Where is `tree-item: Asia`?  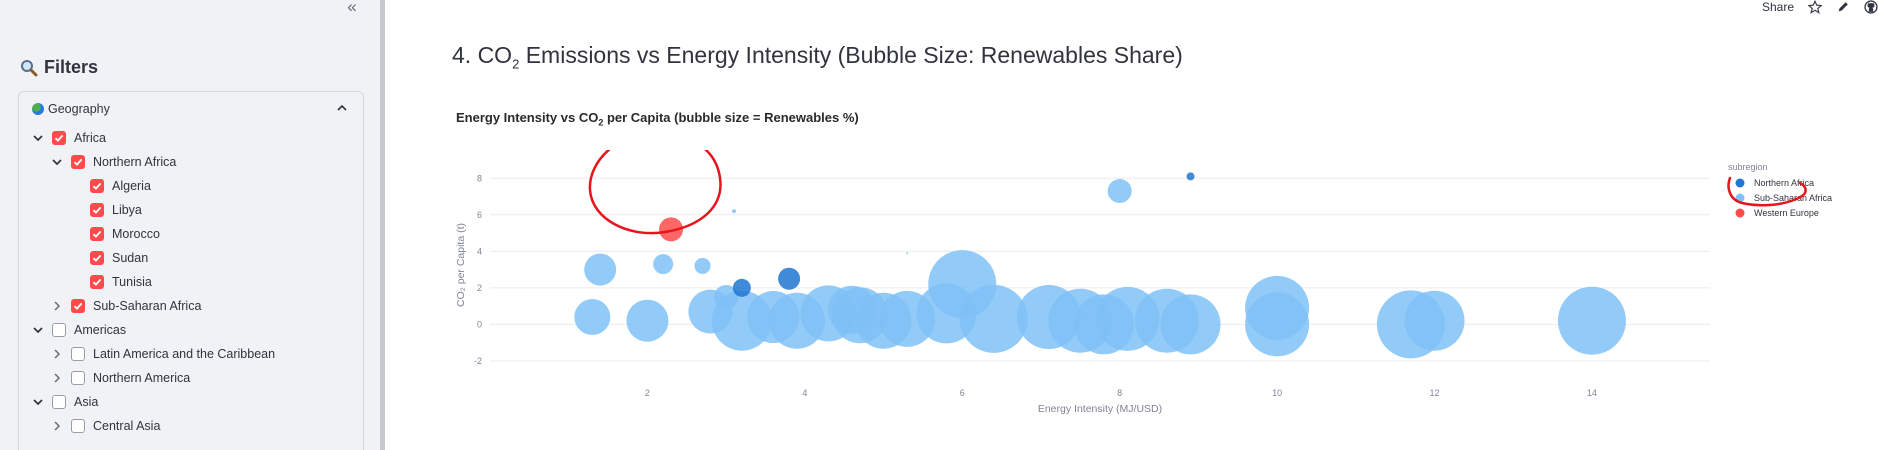
tree-item: Asia is located at coordinates (64, 402).